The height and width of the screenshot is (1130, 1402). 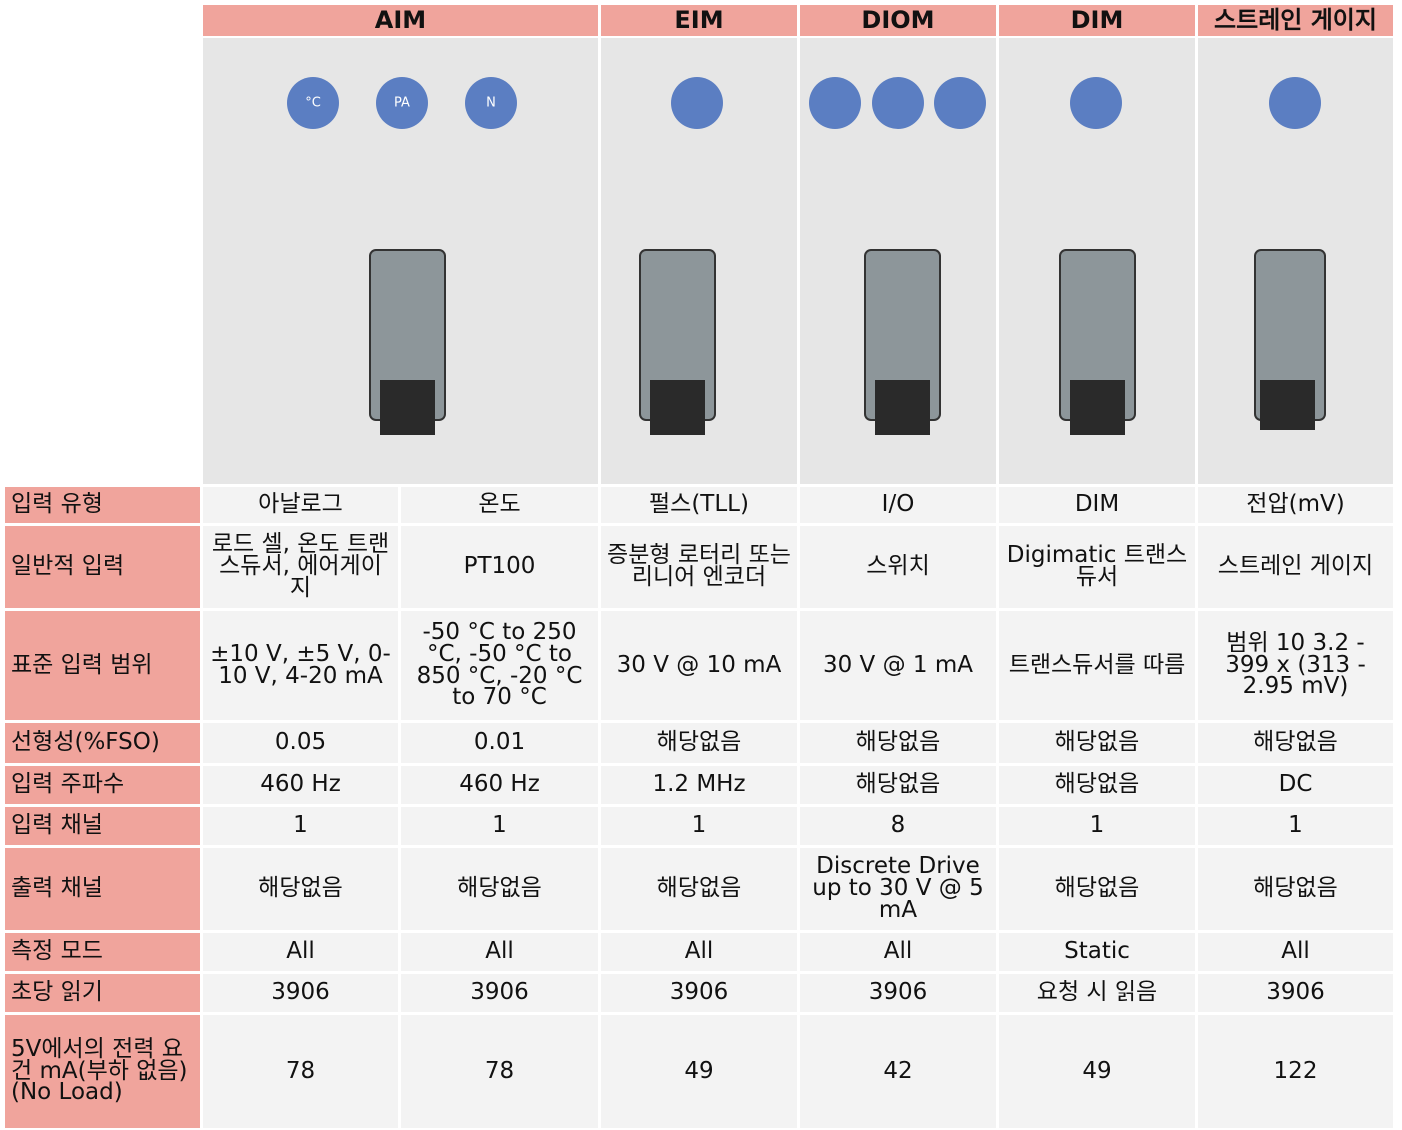 I want to click on table-cell: 8, so click(x=898, y=826).